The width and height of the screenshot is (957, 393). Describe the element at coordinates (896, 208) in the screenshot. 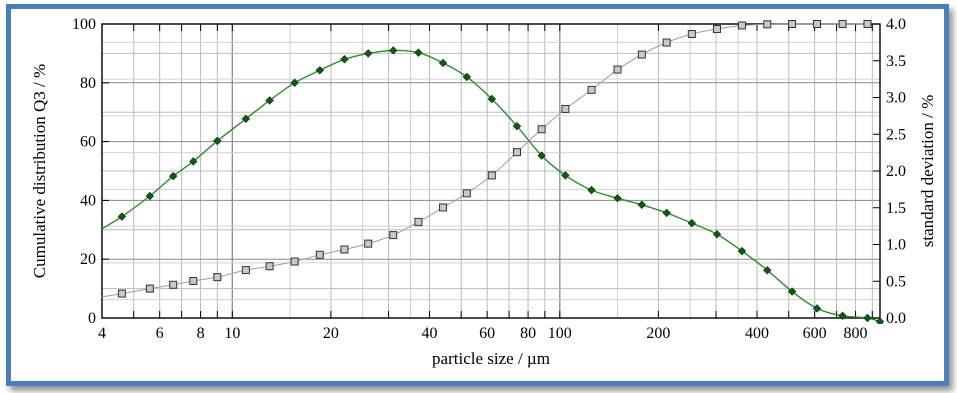

I see `y-right-tick-label: 1.5` at that location.